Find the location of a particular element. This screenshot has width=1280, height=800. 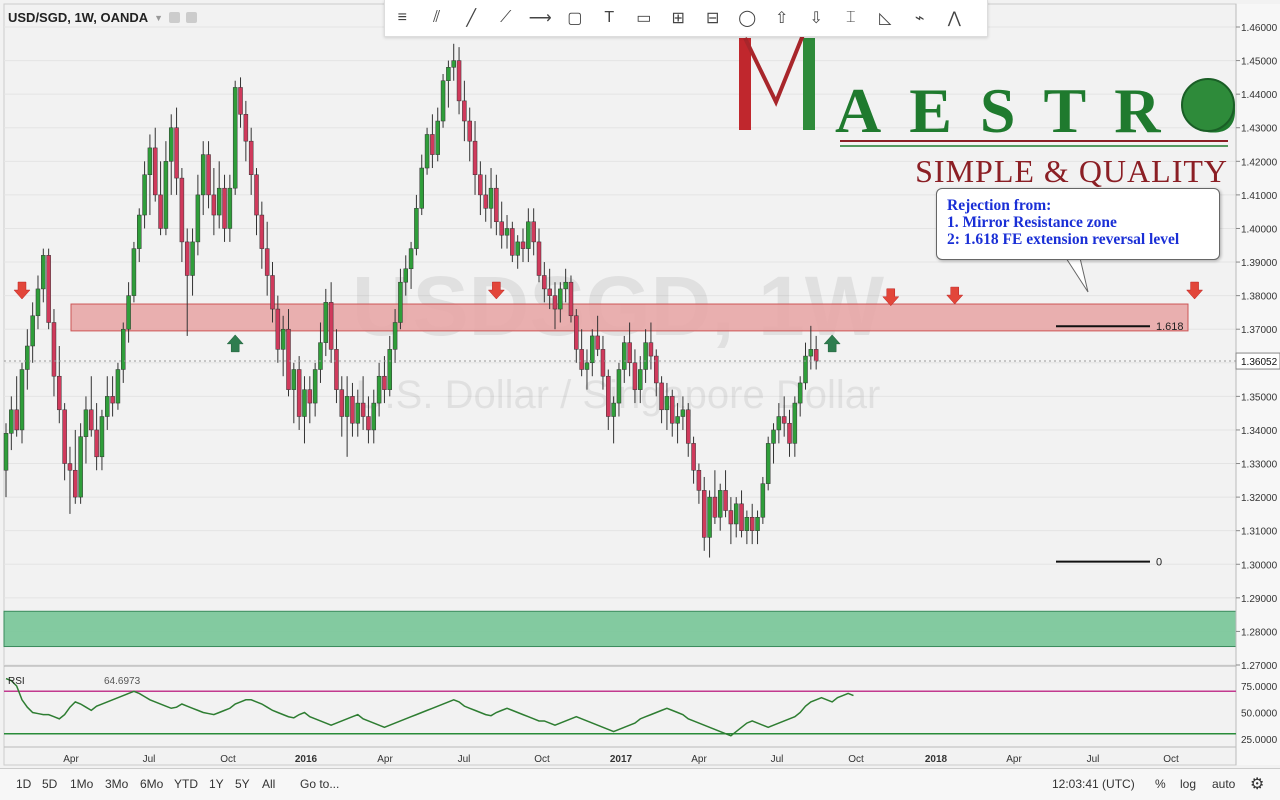

time-tick-label: Apr is located at coordinates (699, 759).